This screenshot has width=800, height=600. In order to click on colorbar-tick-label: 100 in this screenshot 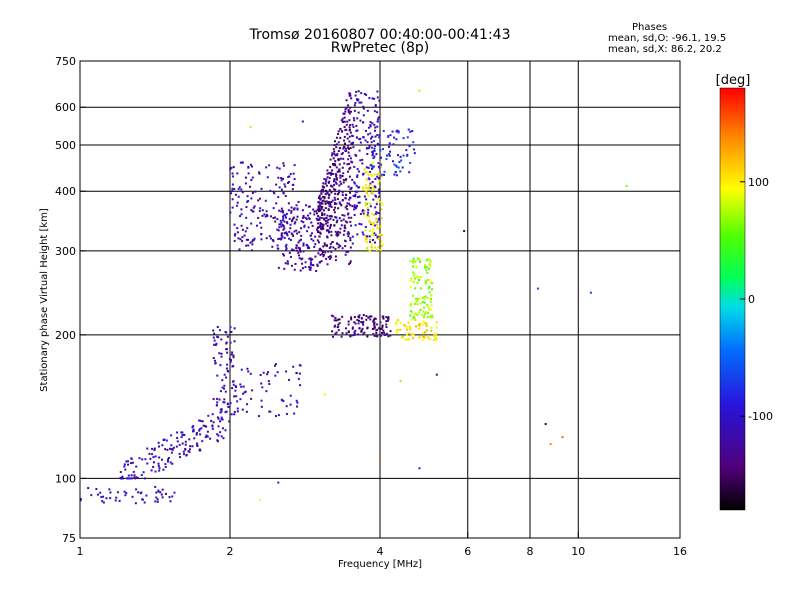, I will do `click(758, 182)`.